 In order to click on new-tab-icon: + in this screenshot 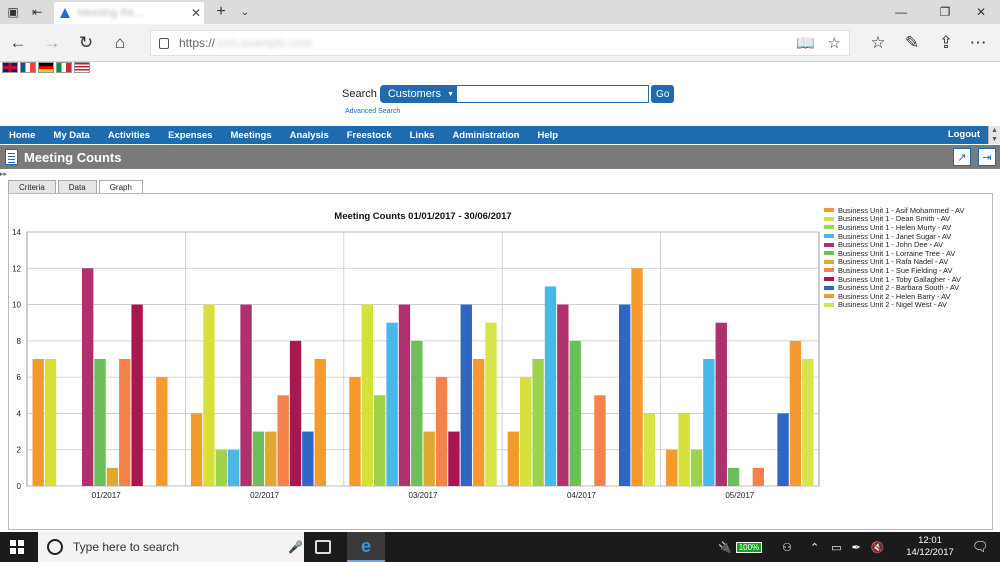, I will do `click(221, 11)`.